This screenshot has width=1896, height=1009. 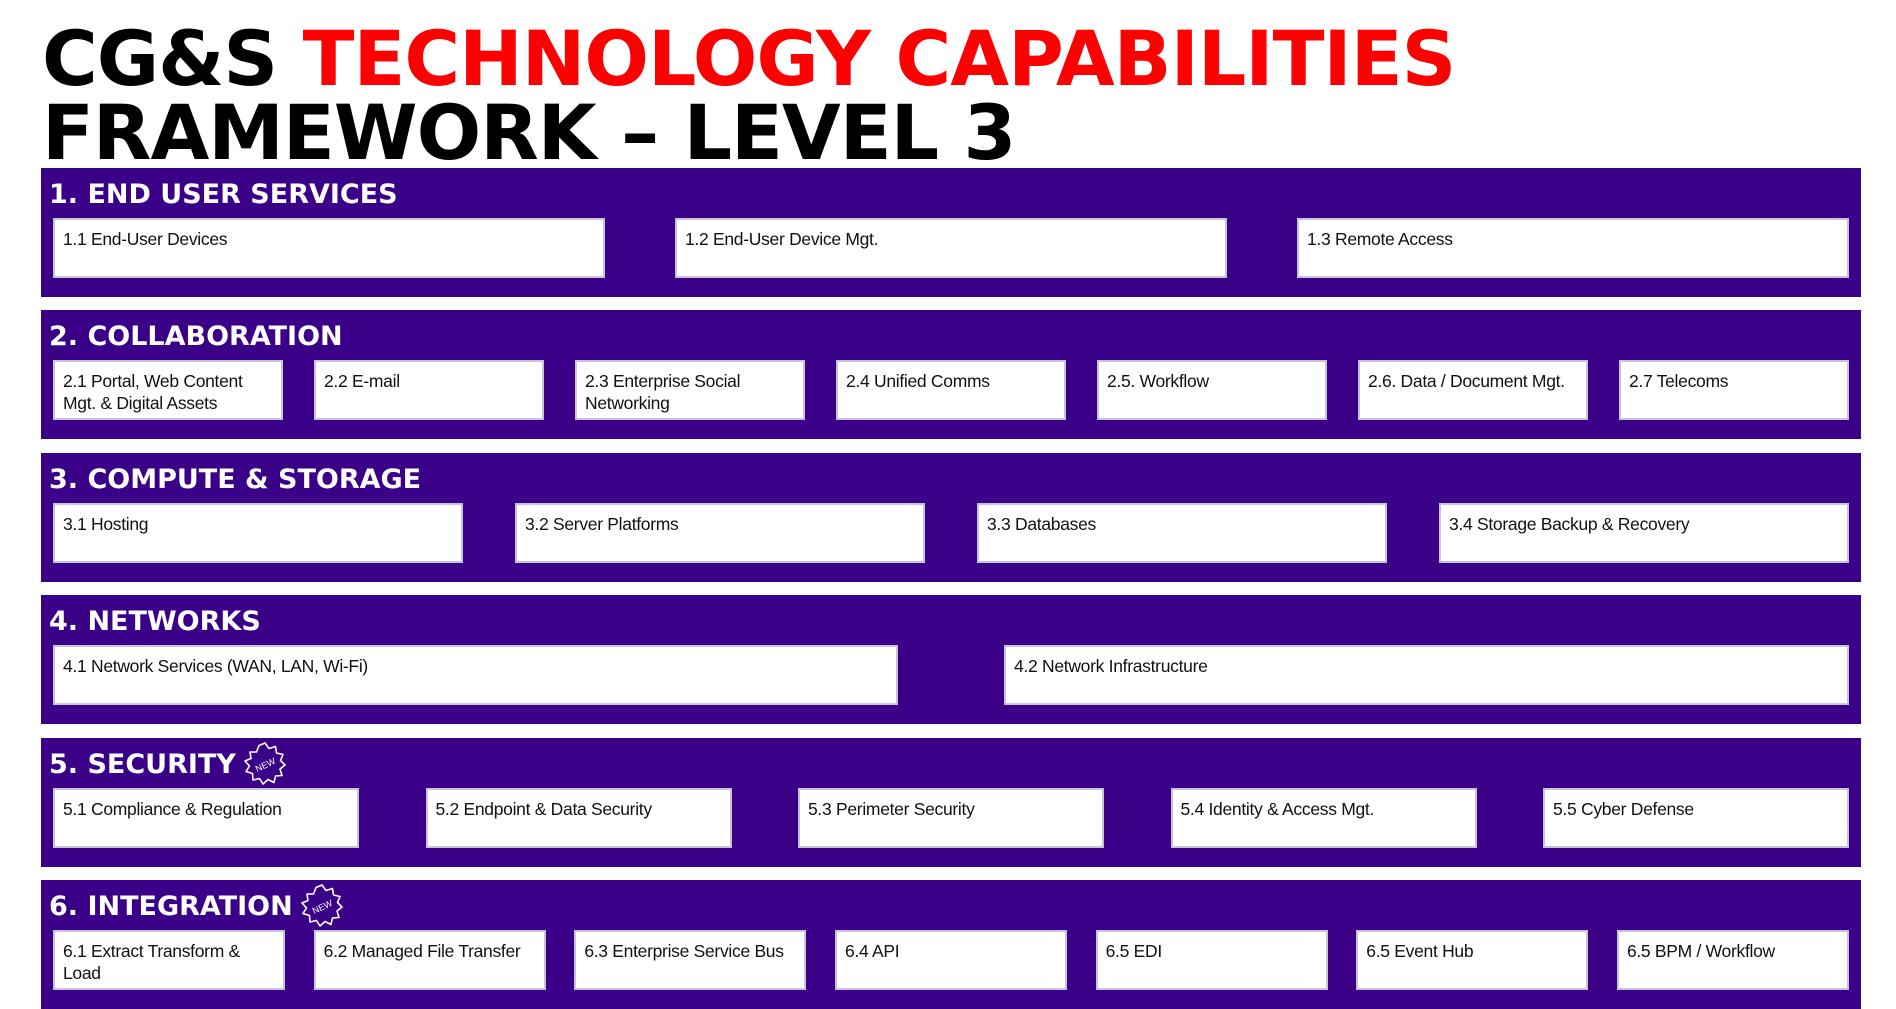 I want to click on capability-card: 4.1 Network Services (WAN, LAN, Wi-Fi), so click(x=475, y=675).